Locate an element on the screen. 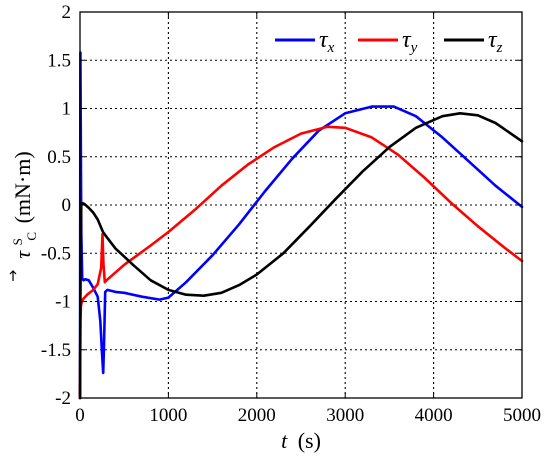 This screenshot has width=550, height=463. x-tick-label: 4000 is located at coordinates (434, 415).